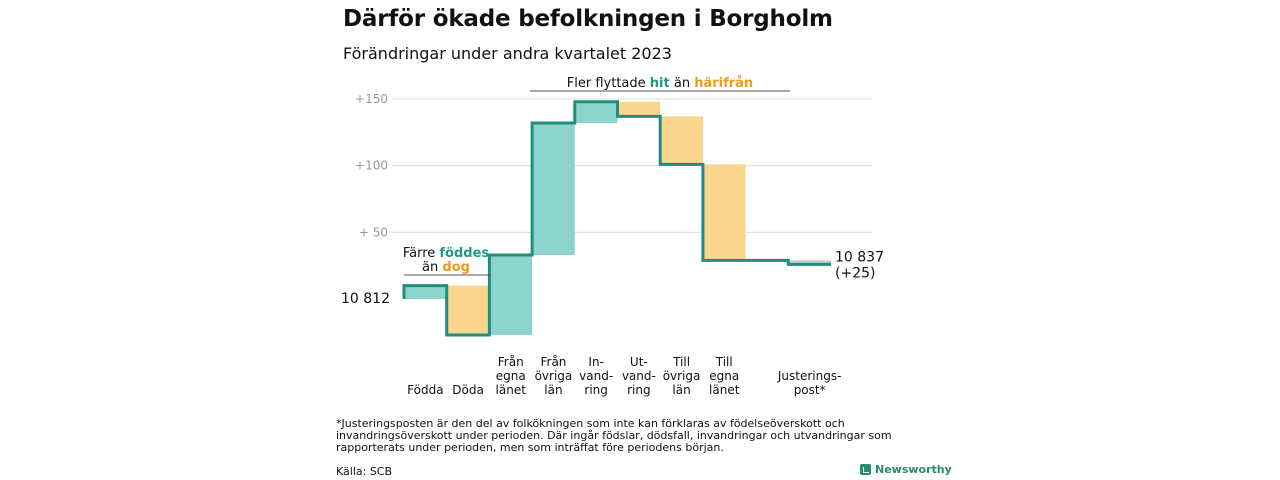 The image size is (1280, 480). Describe the element at coordinates (425, 390) in the screenshot. I see `category-label: Födda` at that location.